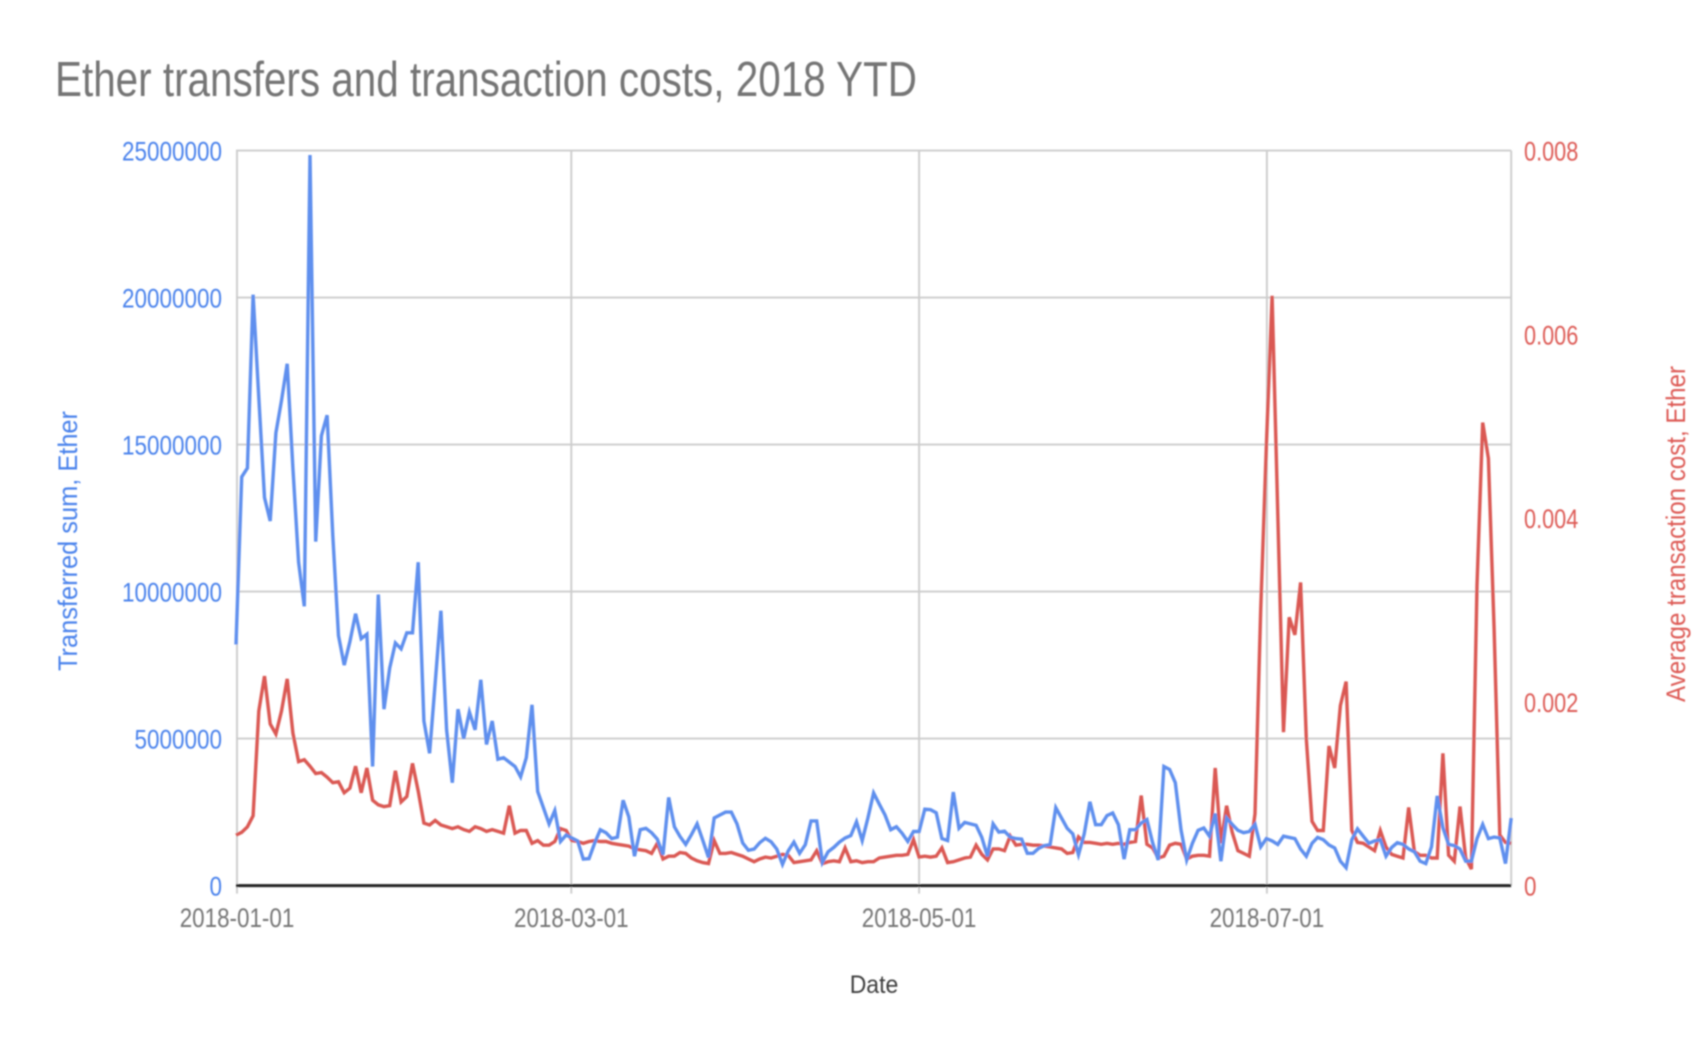  Describe the element at coordinates (172, 152) in the screenshot. I see `svg-text: 25000000` at that location.